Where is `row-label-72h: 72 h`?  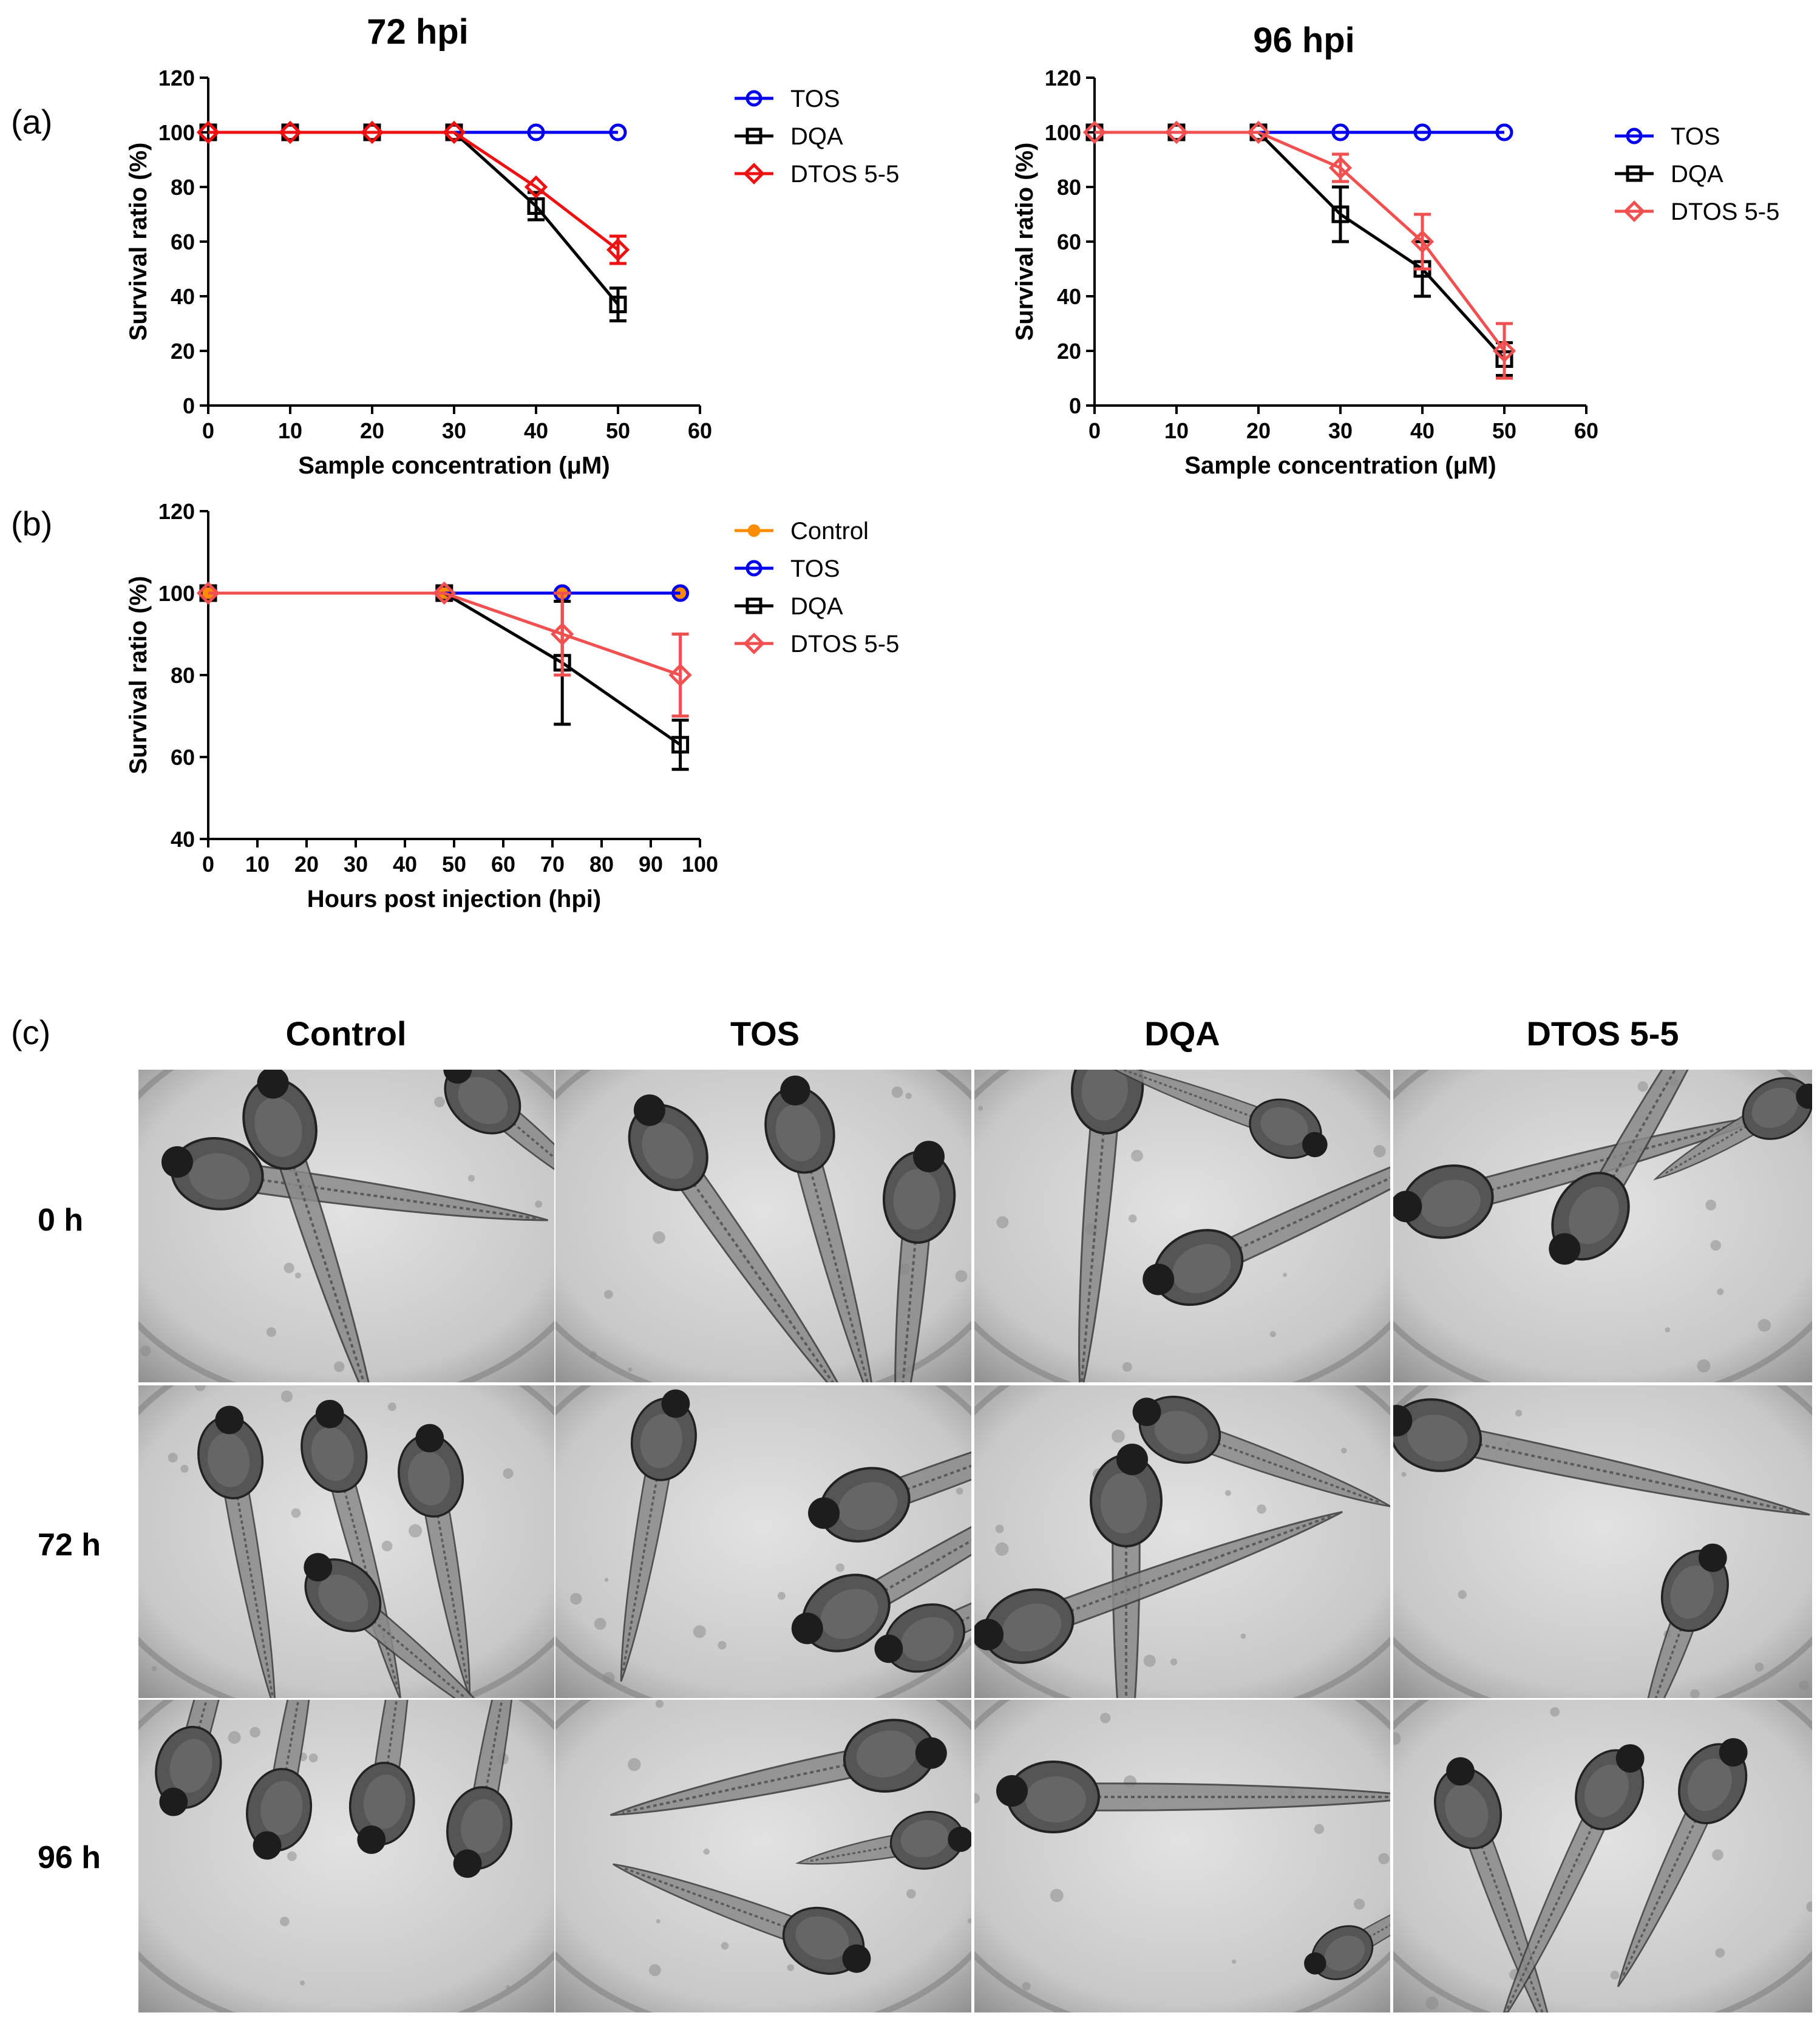 row-label-72h: 72 h is located at coordinates (69, 1545).